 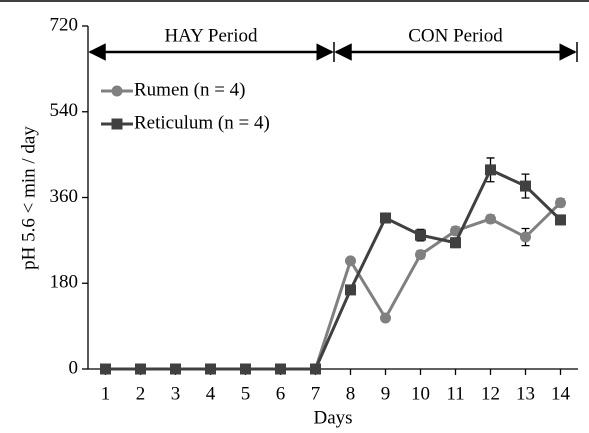 I want to click on x-tick-label: 3, so click(x=176, y=393).